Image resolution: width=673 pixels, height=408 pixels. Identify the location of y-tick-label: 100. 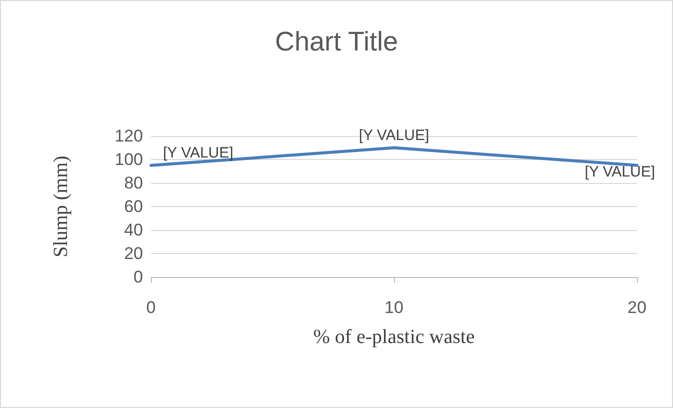
(128, 159).